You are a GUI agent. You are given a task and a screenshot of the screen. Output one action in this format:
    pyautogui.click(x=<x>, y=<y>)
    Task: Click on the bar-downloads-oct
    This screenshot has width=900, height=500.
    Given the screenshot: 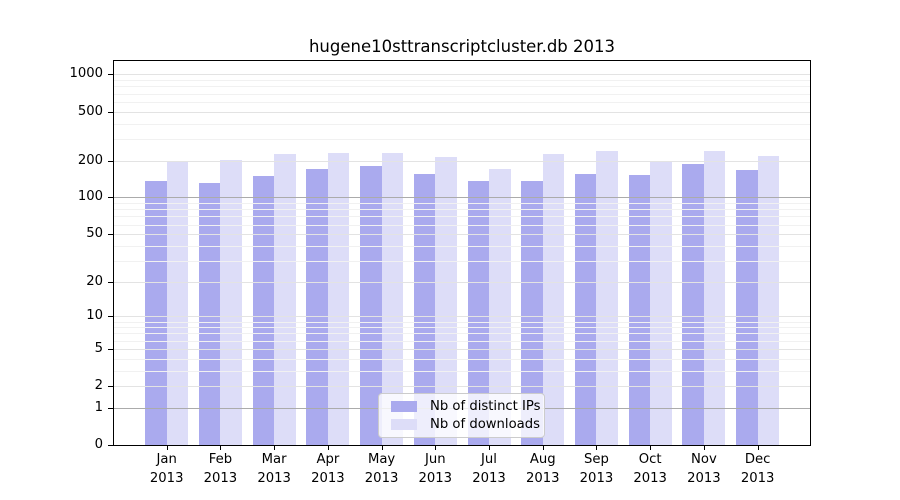 What is the action you would take?
    pyautogui.click(x=661, y=303)
    